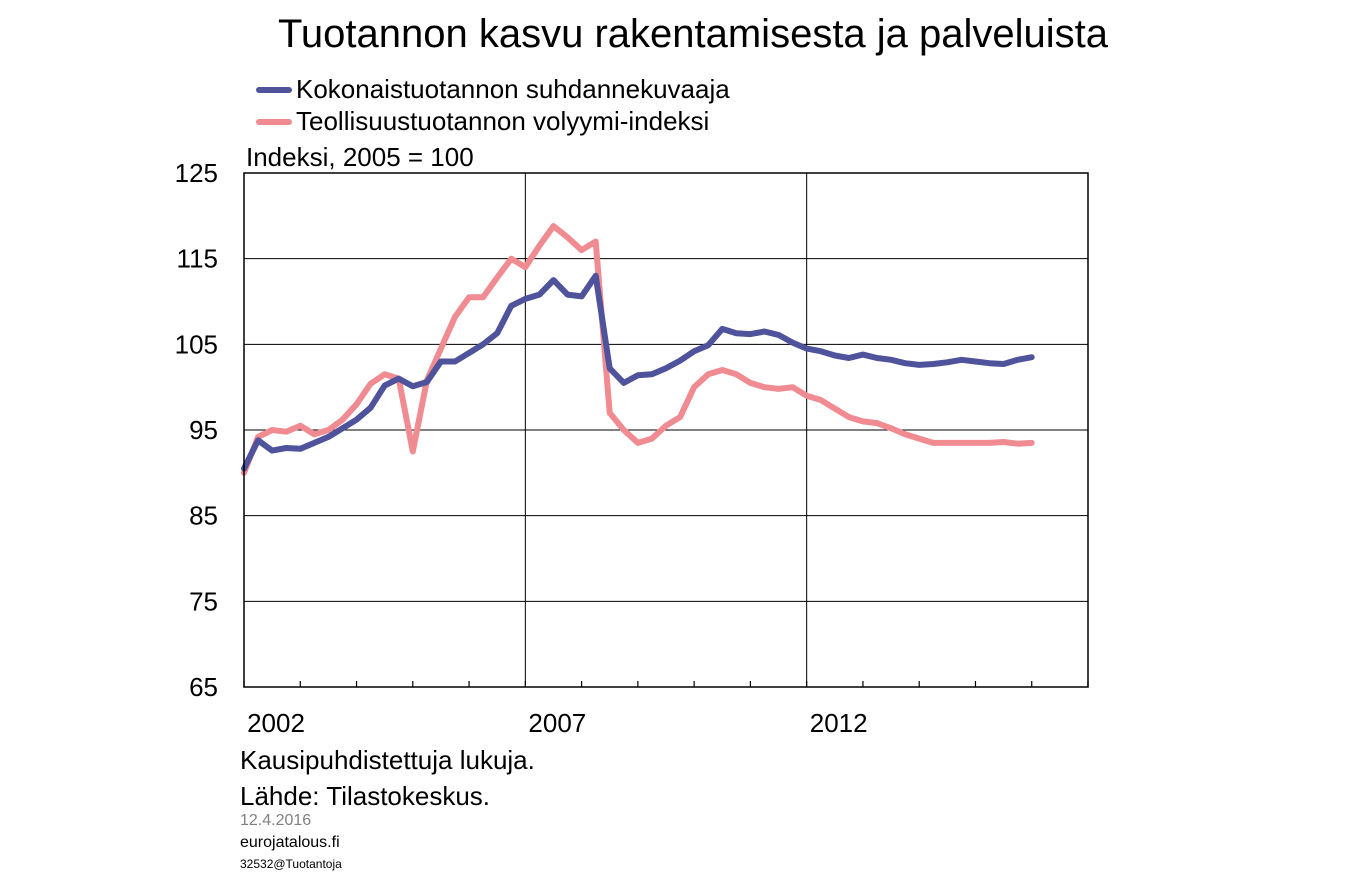  I want to click on y-tick-labels: 65 75 85 95 105 115 125, so click(196, 430).